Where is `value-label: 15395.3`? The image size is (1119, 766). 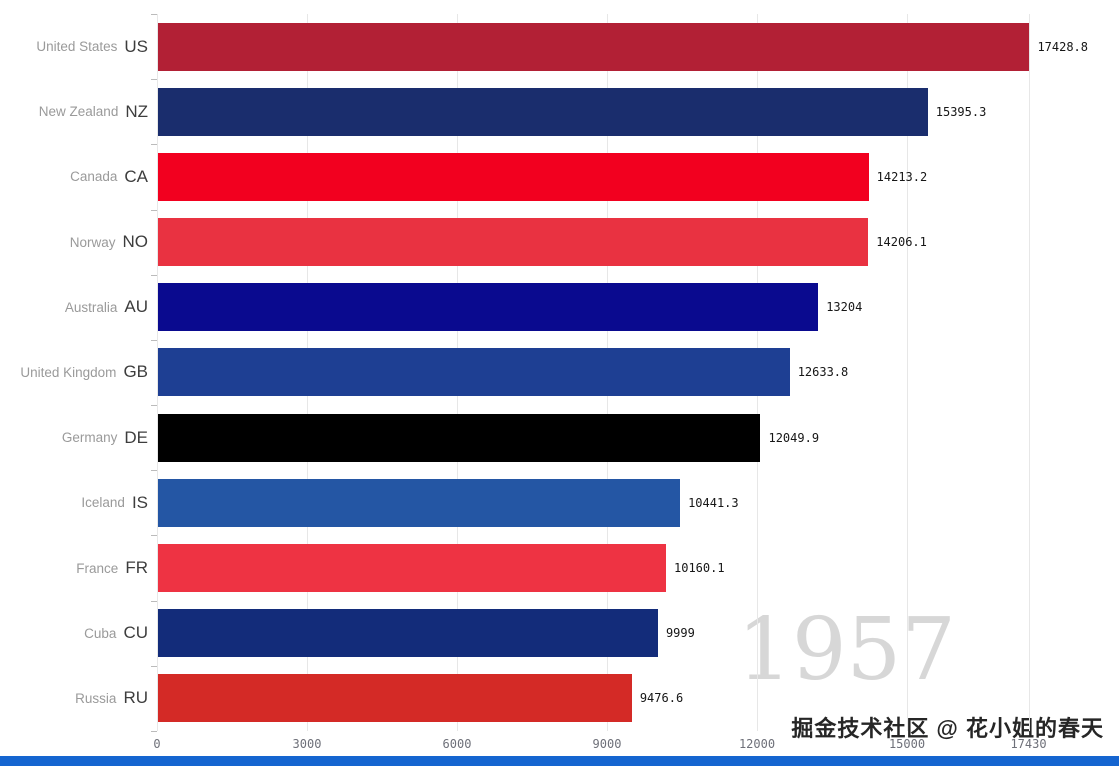 value-label: 15395.3 is located at coordinates (961, 111).